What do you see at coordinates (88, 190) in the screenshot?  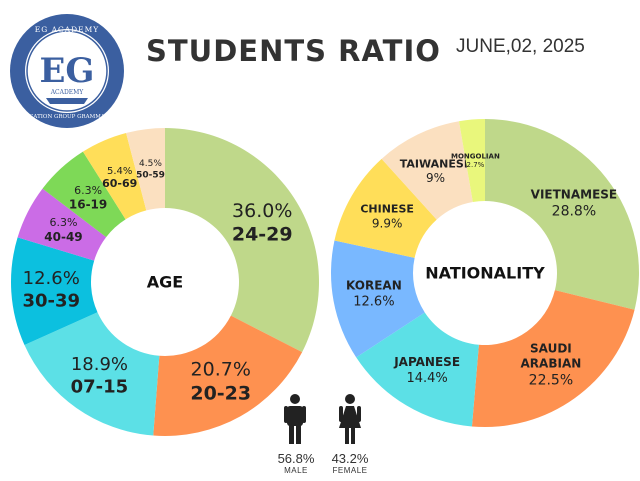 I see `slice-value-16-19: 6.3%` at bounding box center [88, 190].